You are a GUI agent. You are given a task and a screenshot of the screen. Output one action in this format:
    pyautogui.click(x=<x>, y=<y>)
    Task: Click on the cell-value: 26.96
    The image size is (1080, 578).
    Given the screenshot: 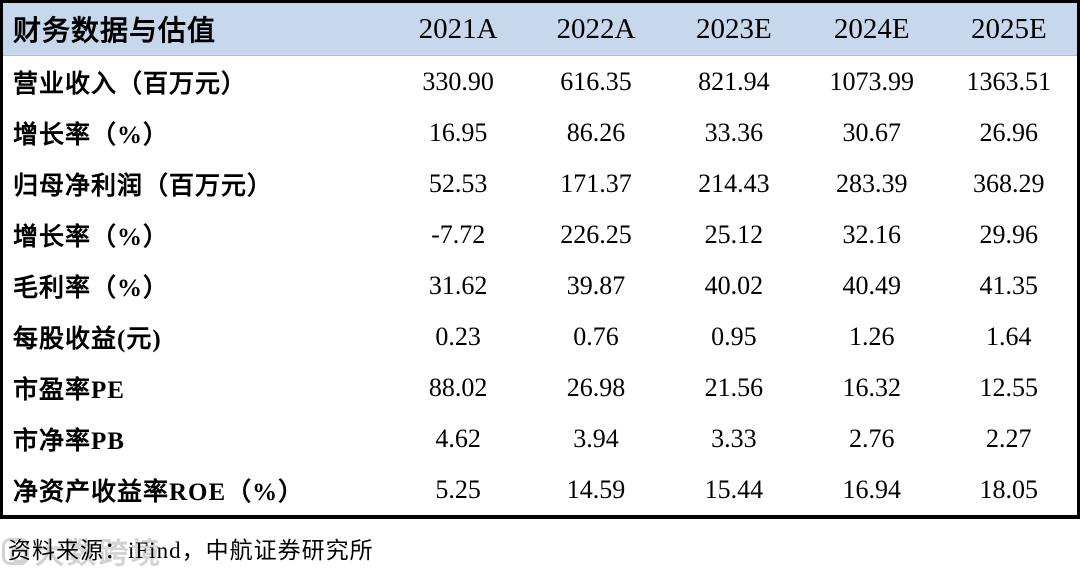 What is the action you would take?
    pyautogui.click(x=1009, y=132)
    